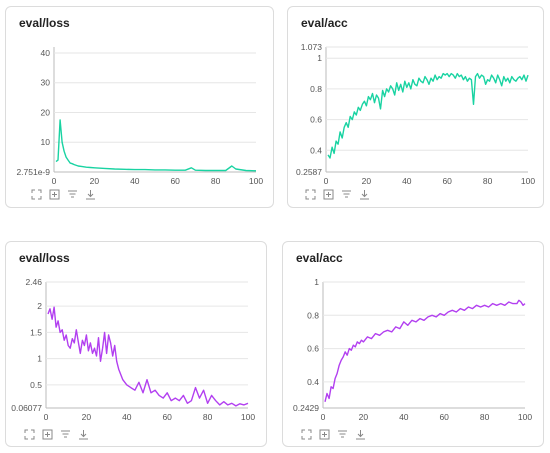 The width and height of the screenshot is (550, 453). Describe the element at coordinates (306, 408) in the screenshot. I see `y-tick-label: 0.2429` at that location.